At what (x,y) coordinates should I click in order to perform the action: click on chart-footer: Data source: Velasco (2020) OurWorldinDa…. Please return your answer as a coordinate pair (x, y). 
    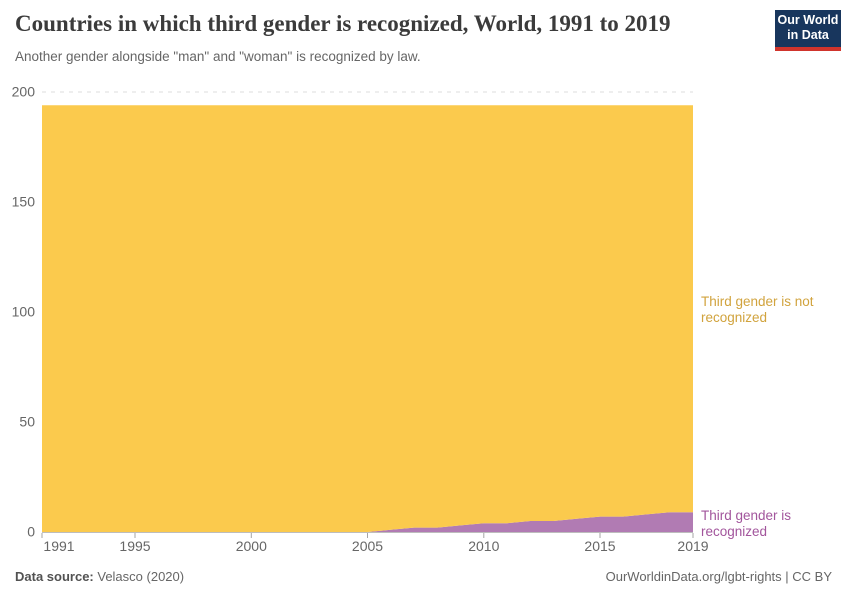
    Looking at the image, I should click on (423, 576).